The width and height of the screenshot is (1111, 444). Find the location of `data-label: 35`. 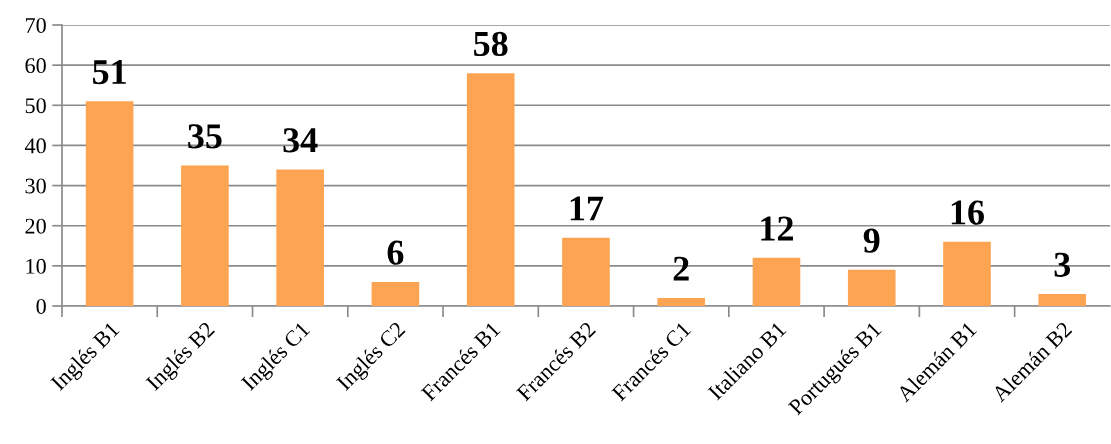

data-label: 35 is located at coordinates (205, 136).